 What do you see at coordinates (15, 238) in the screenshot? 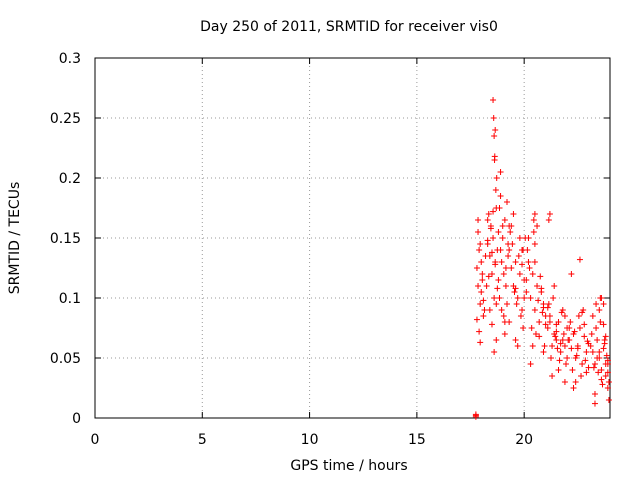
I see `y-axis-label: SRMTID / TECUs` at bounding box center [15, 238].